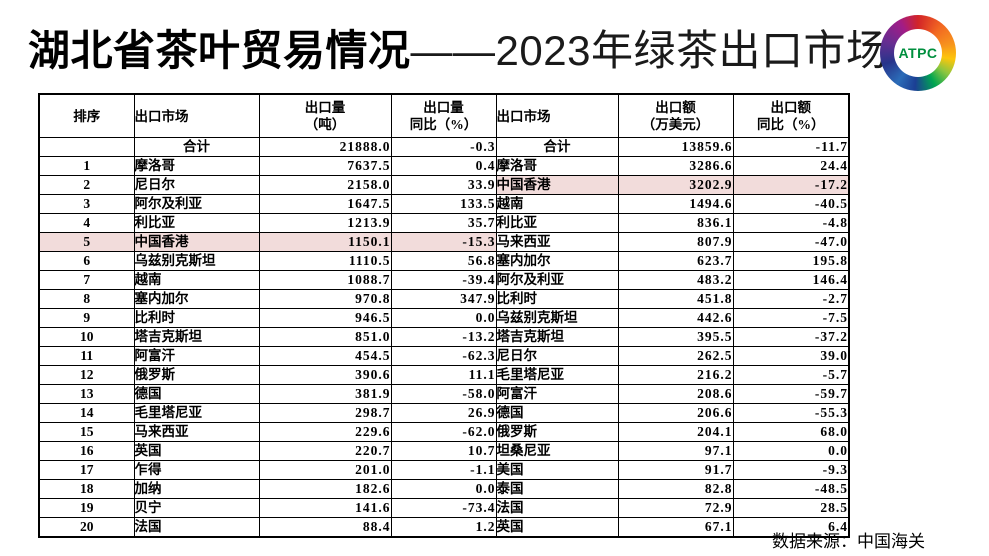 This screenshot has height=556, width=989. Describe the element at coordinates (675, 356) in the screenshot. I see `value-cell: 262.5` at that location.